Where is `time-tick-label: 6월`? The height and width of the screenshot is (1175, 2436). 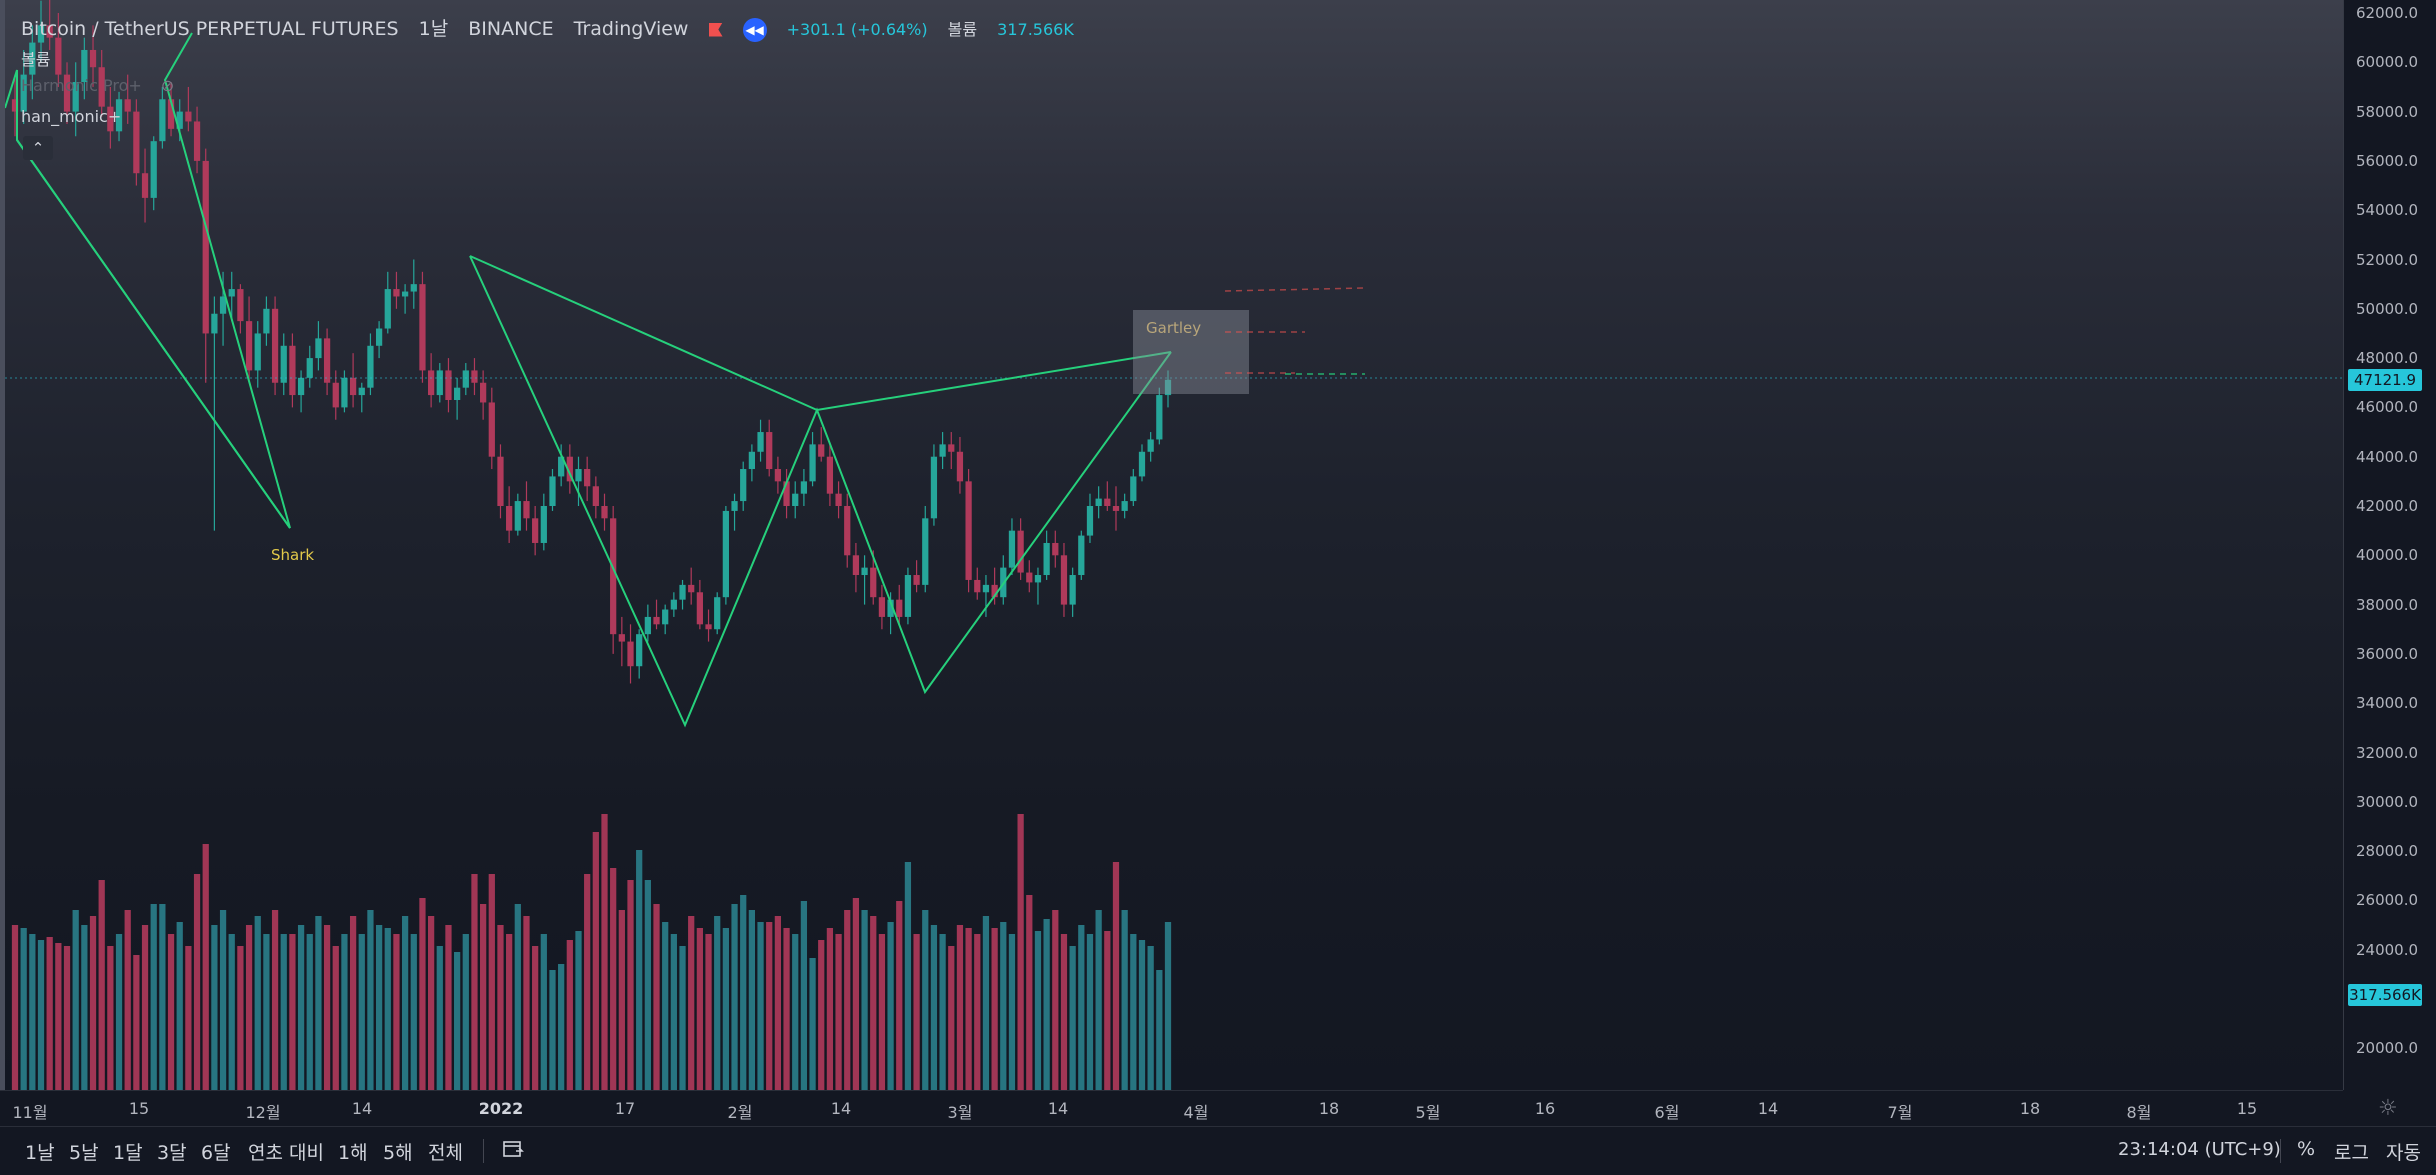 time-tick-label: 6월 is located at coordinates (1667, 1112).